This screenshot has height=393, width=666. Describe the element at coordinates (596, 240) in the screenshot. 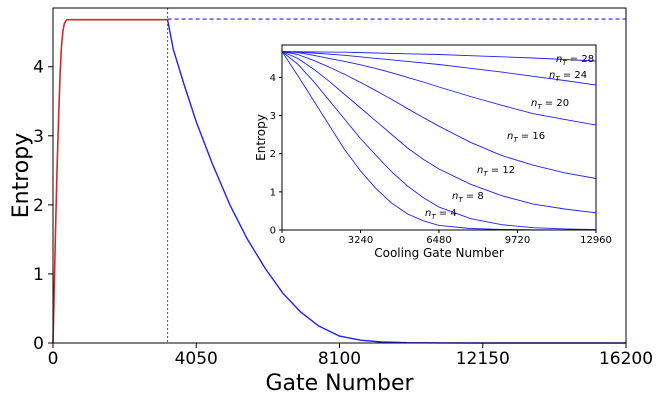

I see `inset-x-tick-label: 12960` at that location.